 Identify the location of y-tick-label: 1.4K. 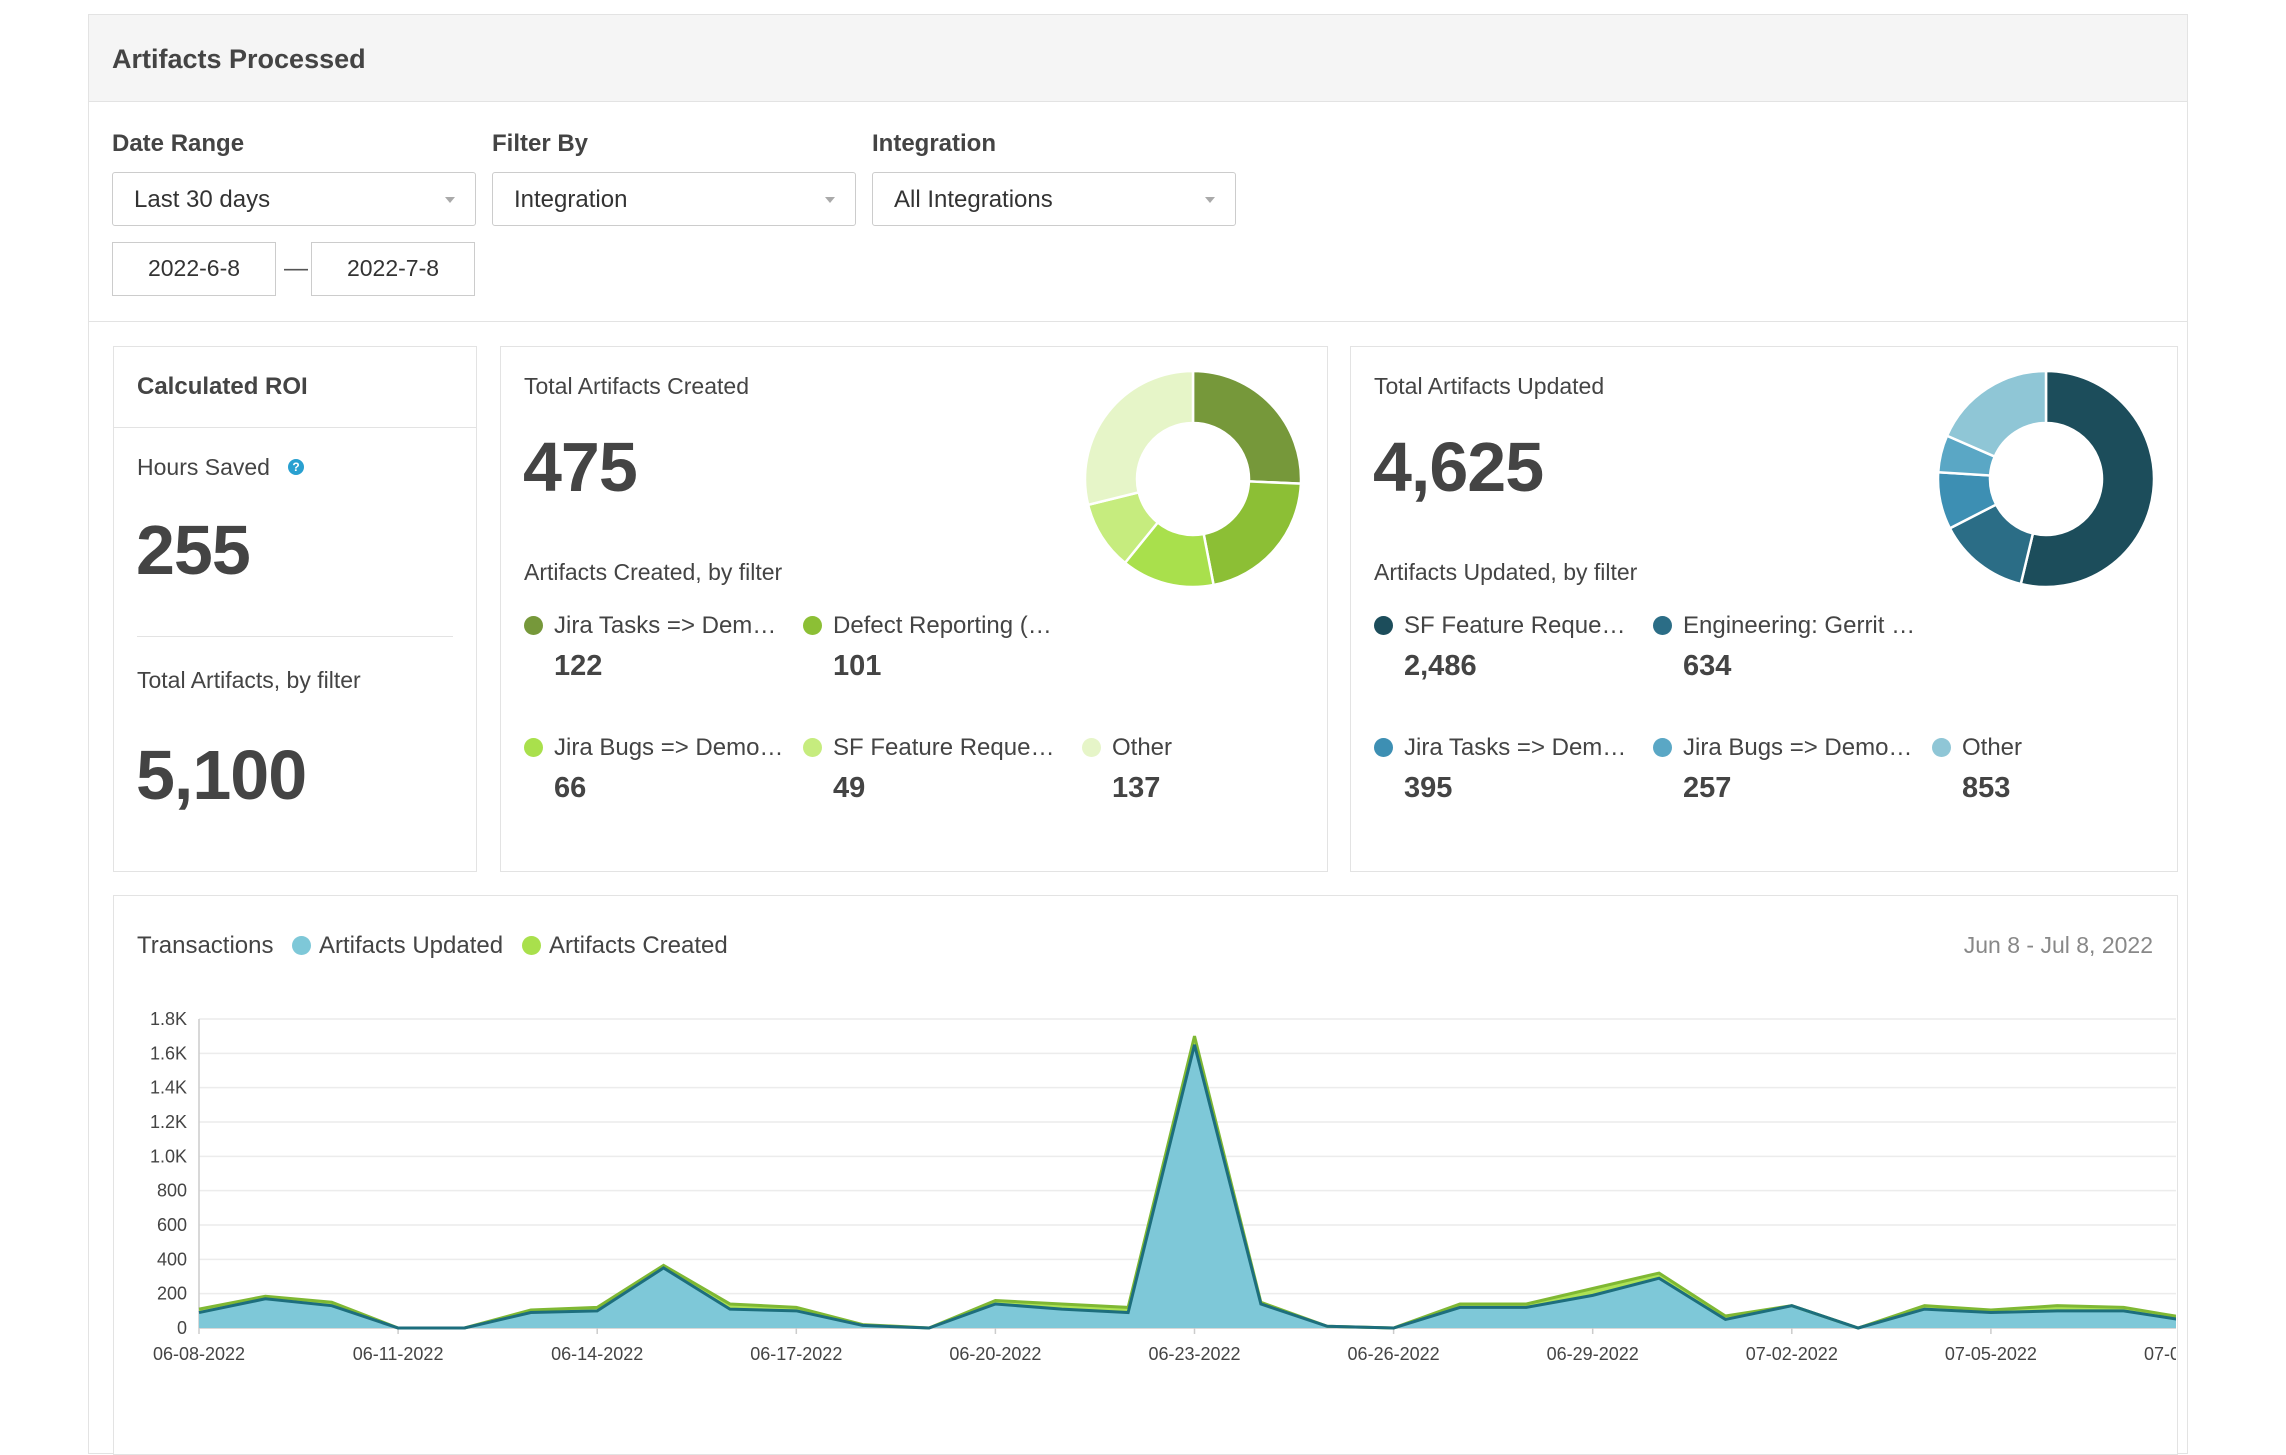
(168, 1088).